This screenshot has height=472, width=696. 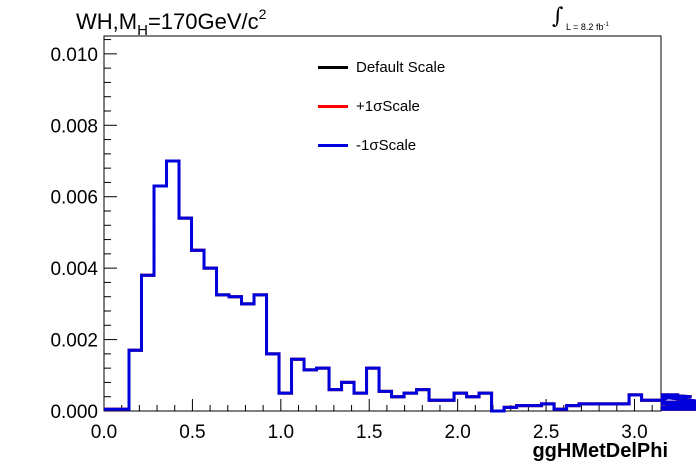 I want to click on chart-title: WH,MH=170GeV/c2, so click(x=171, y=22).